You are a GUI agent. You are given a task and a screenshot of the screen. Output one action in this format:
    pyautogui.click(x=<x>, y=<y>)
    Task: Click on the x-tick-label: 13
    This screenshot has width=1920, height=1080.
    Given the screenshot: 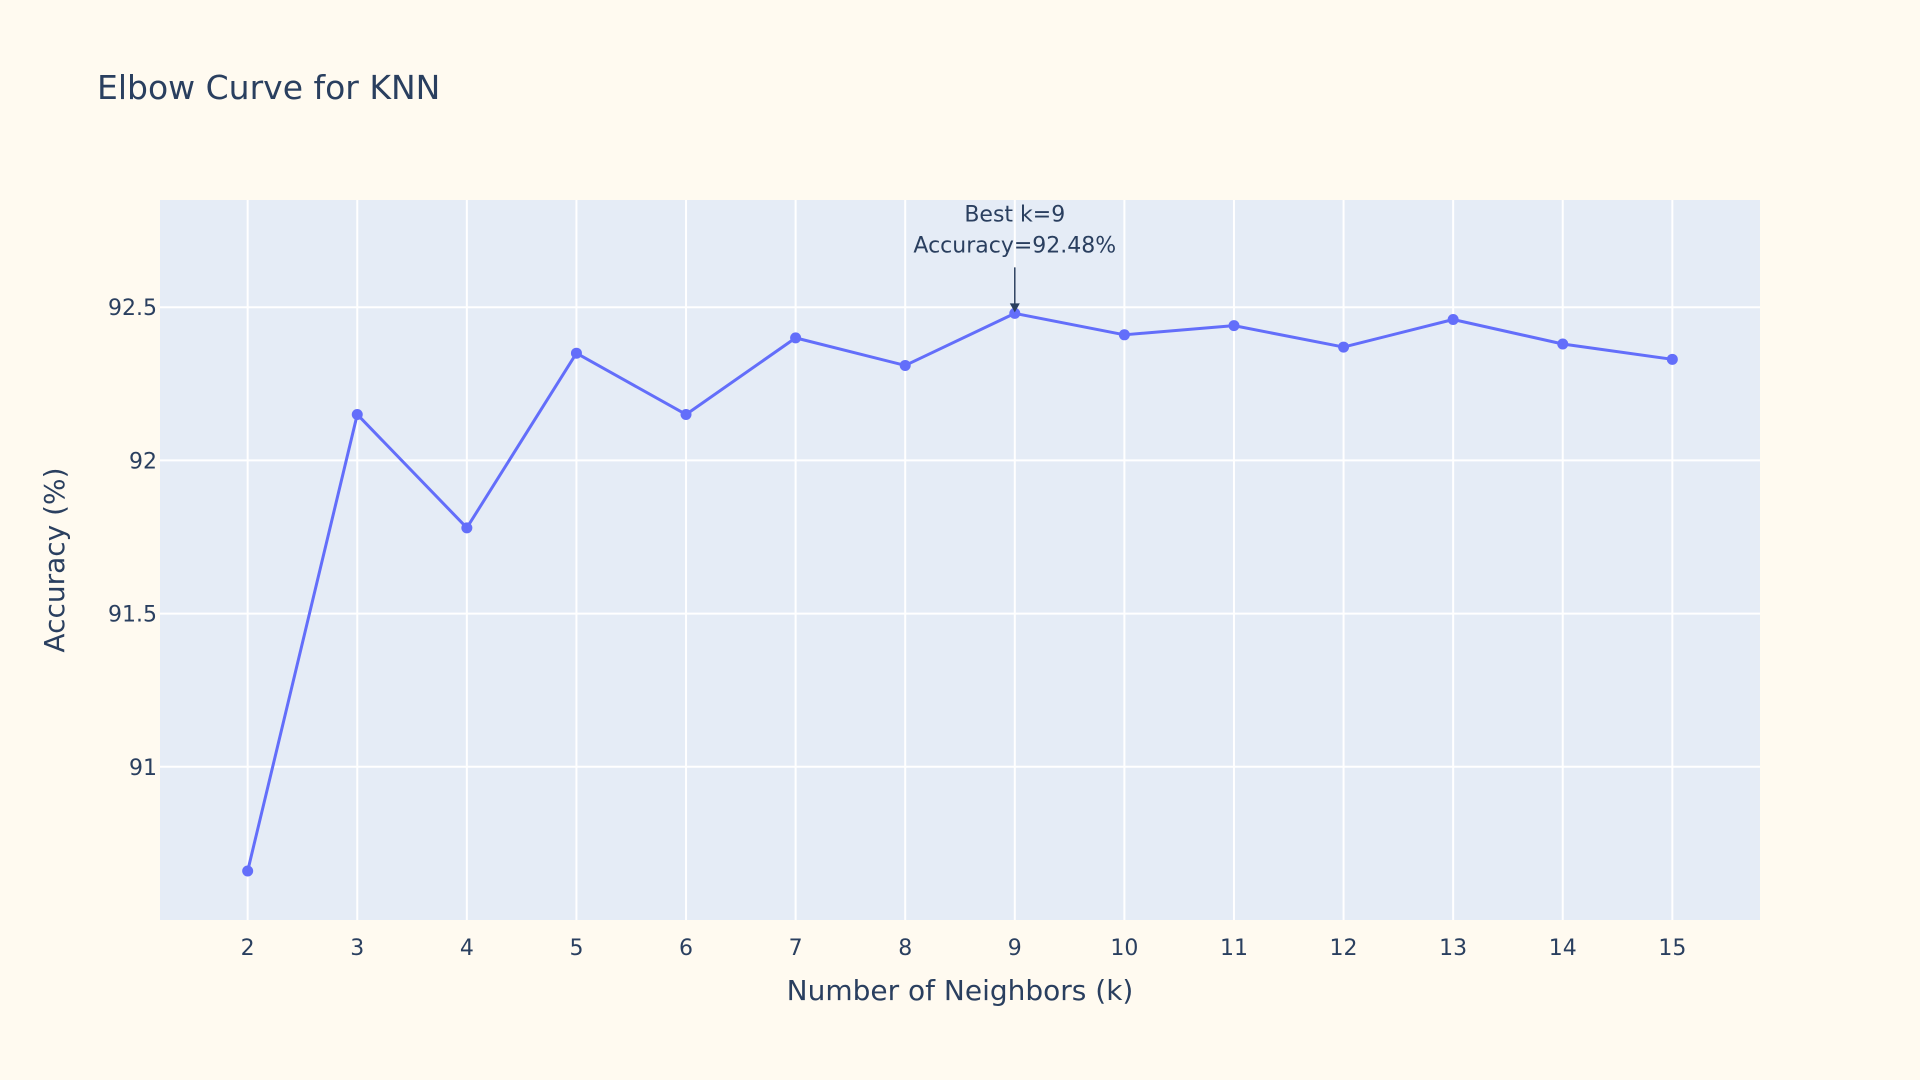 What is the action you would take?
    pyautogui.click(x=1453, y=948)
    